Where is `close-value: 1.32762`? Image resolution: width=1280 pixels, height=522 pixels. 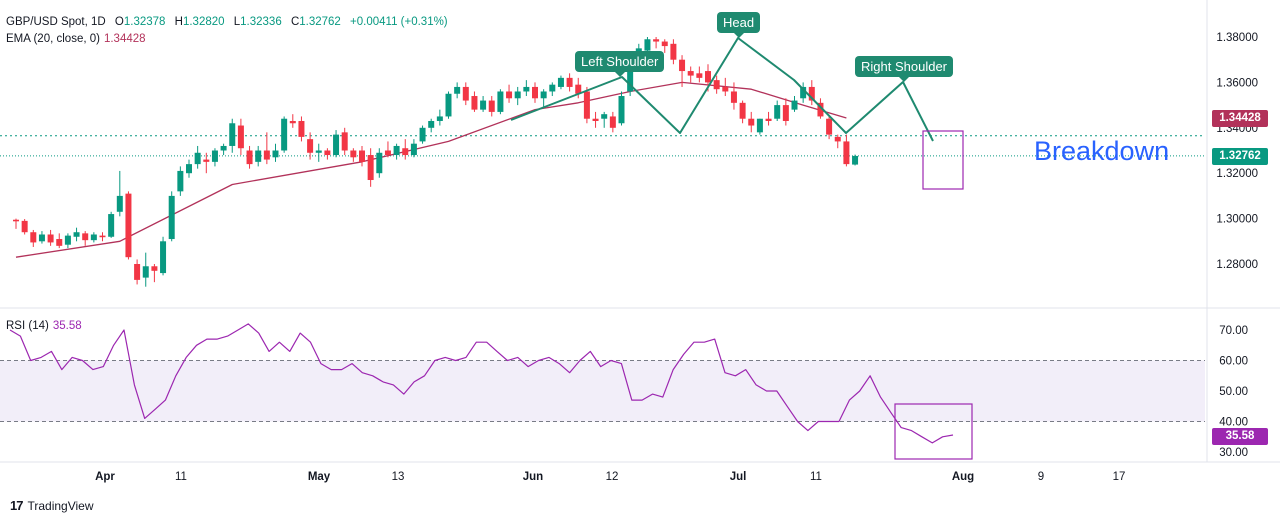 close-value: 1.32762 is located at coordinates (320, 22).